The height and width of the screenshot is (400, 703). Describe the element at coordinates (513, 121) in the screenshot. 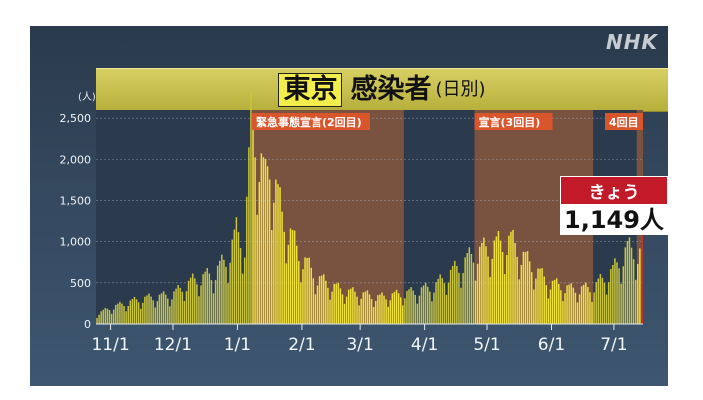

I see `emergency-label-bg` at that location.